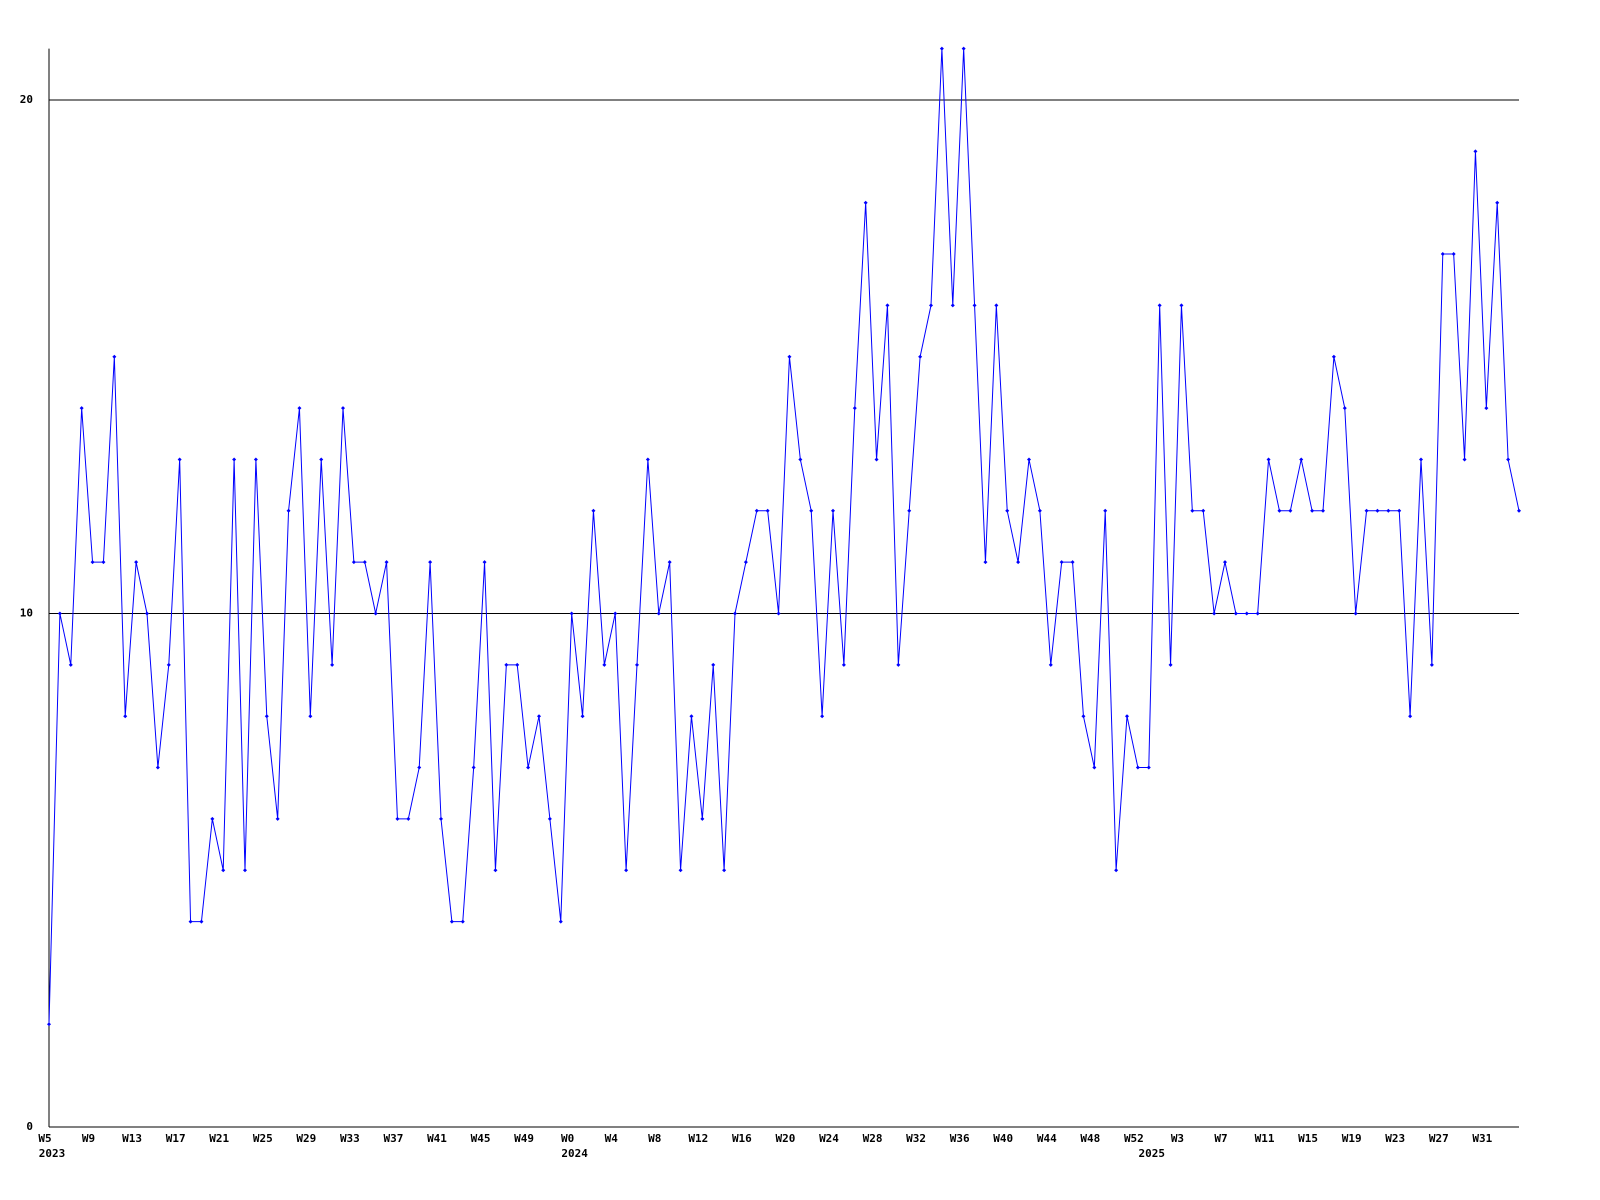  What do you see at coordinates (654, 1138) in the screenshot?
I see `x-tick-label: W8` at bounding box center [654, 1138].